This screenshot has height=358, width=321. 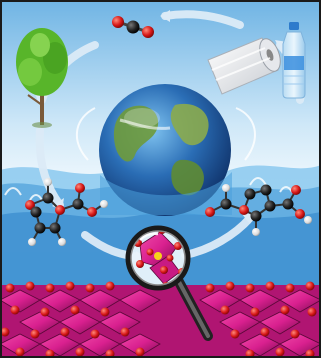 I want to click on left-molecule-atoms, so click(x=66, y=212).